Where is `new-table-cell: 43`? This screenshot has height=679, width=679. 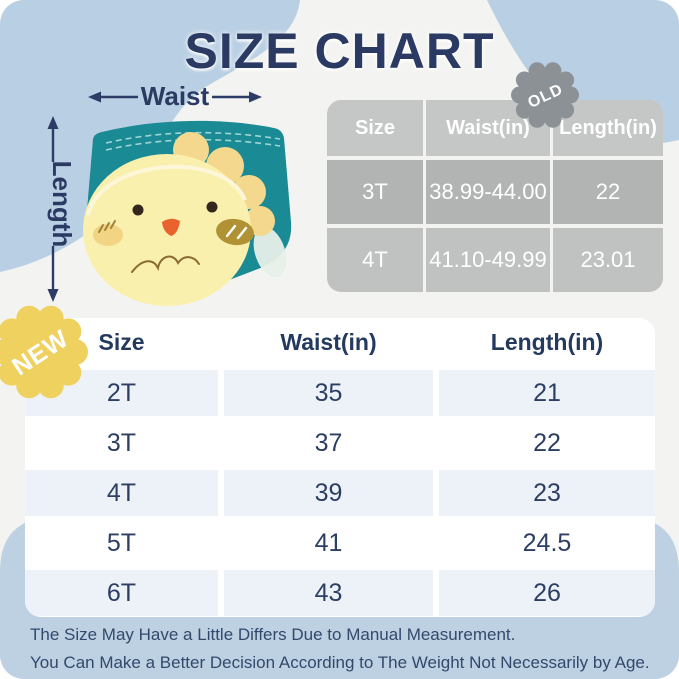
new-table-cell: 43 is located at coordinates (328, 593).